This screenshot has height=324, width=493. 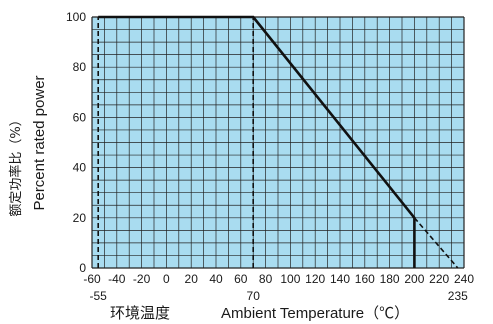 What do you see at coordinates (142, 279) in the screenshot?
I see `x-tick-label: -20` at bounding box center [142, 279].